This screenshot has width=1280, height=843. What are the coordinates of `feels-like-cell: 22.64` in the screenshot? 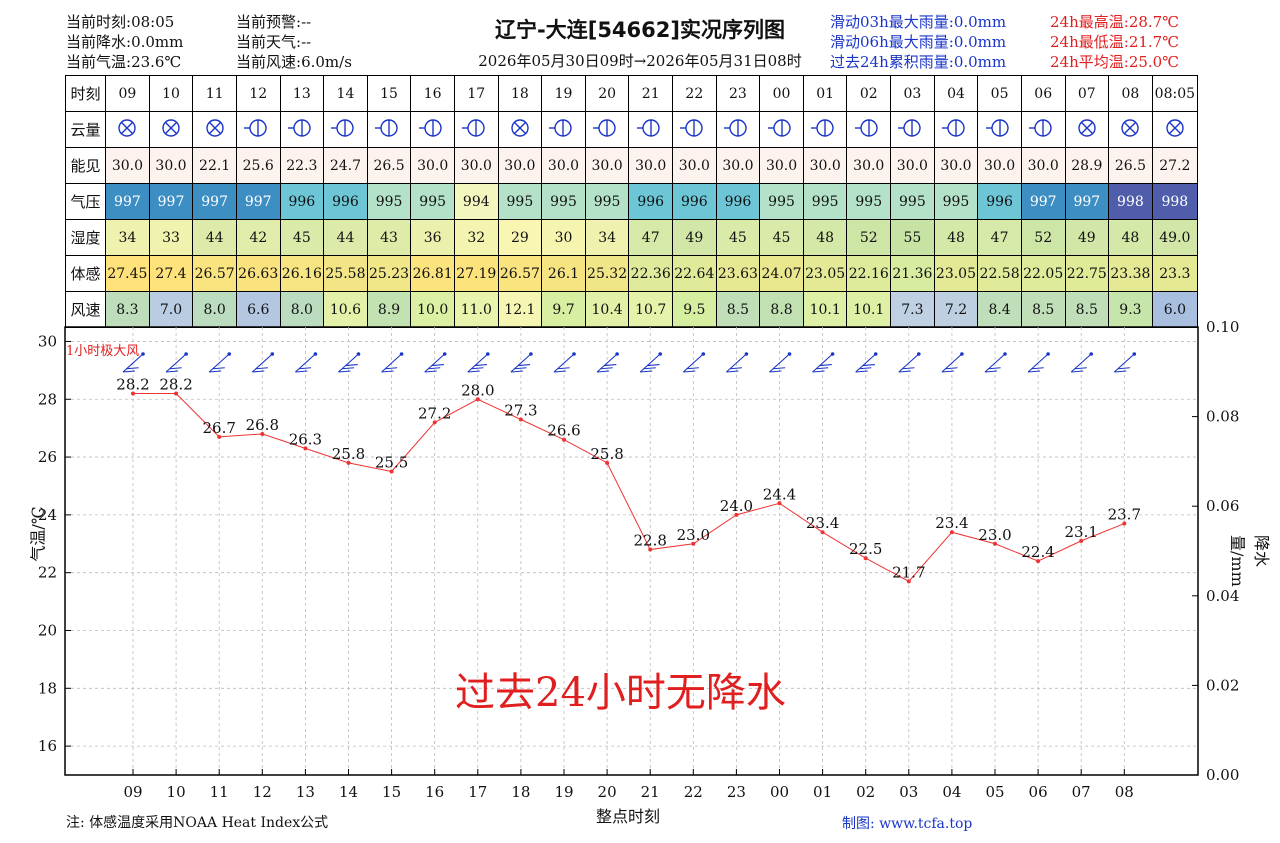 It's located at (694, 273).